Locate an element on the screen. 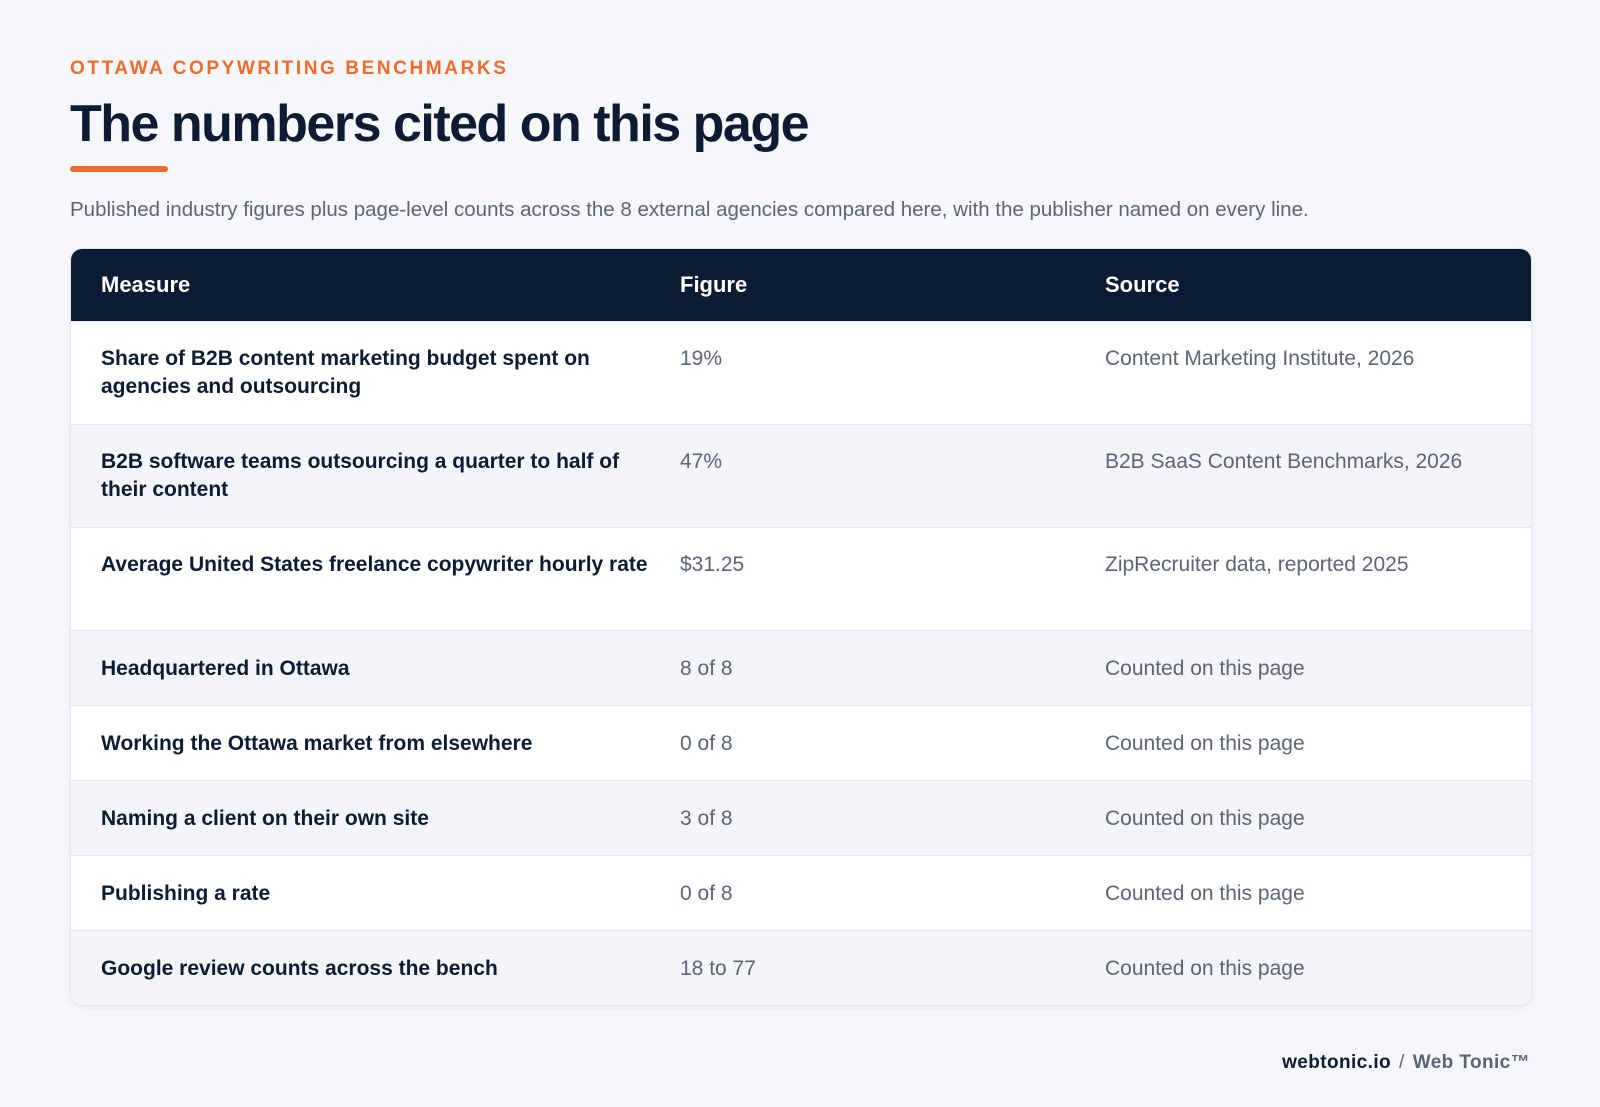 This screenshot has width=1600, height=1107. page-title: The numbers cited on this page is located at coordinates (440, 124).